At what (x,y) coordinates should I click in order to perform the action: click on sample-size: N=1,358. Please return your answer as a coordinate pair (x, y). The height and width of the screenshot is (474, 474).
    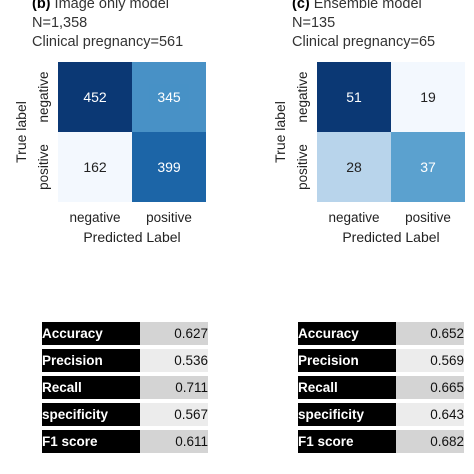
    Looking at the image, I should click on (60, 23).